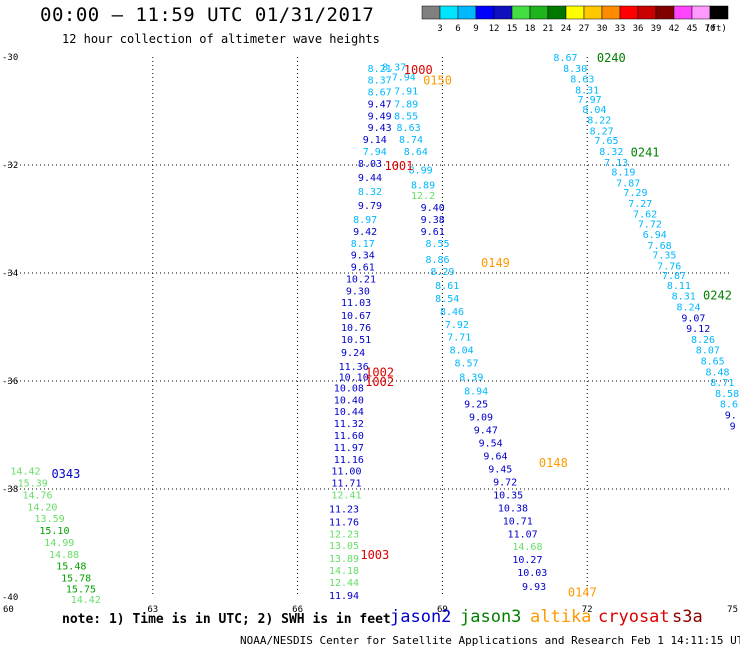  I want to click on data-value: 10.44, so click(349, 412).